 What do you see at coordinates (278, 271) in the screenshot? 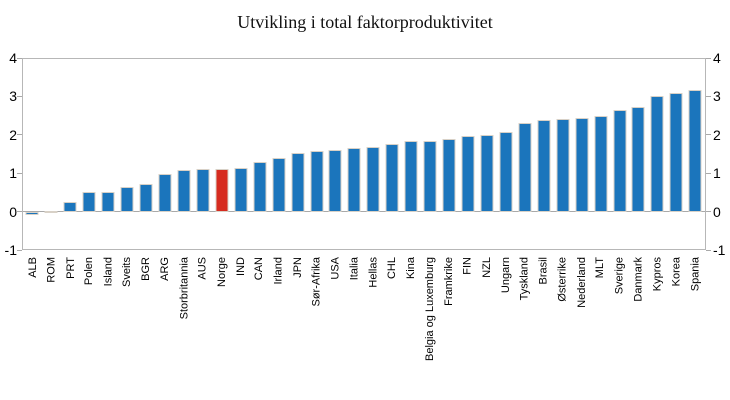
I see `x-tick-label: Irland` at bounding box center [278, 271].